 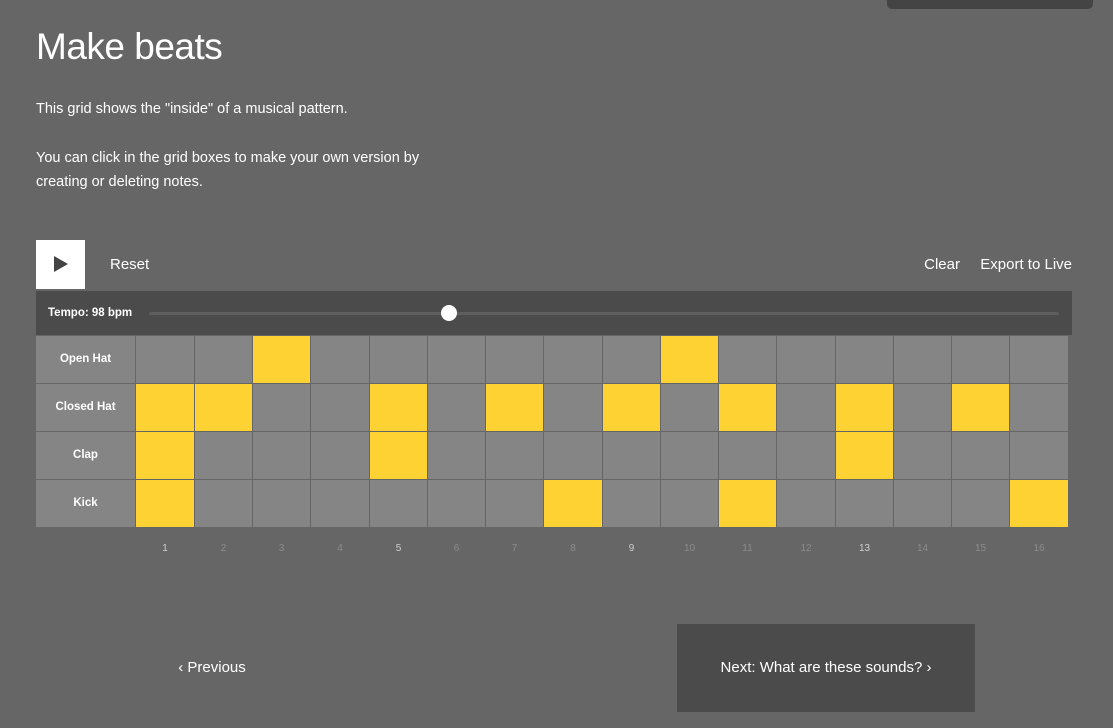 I want to click on step-number: 2, so click(x=223, y=548).